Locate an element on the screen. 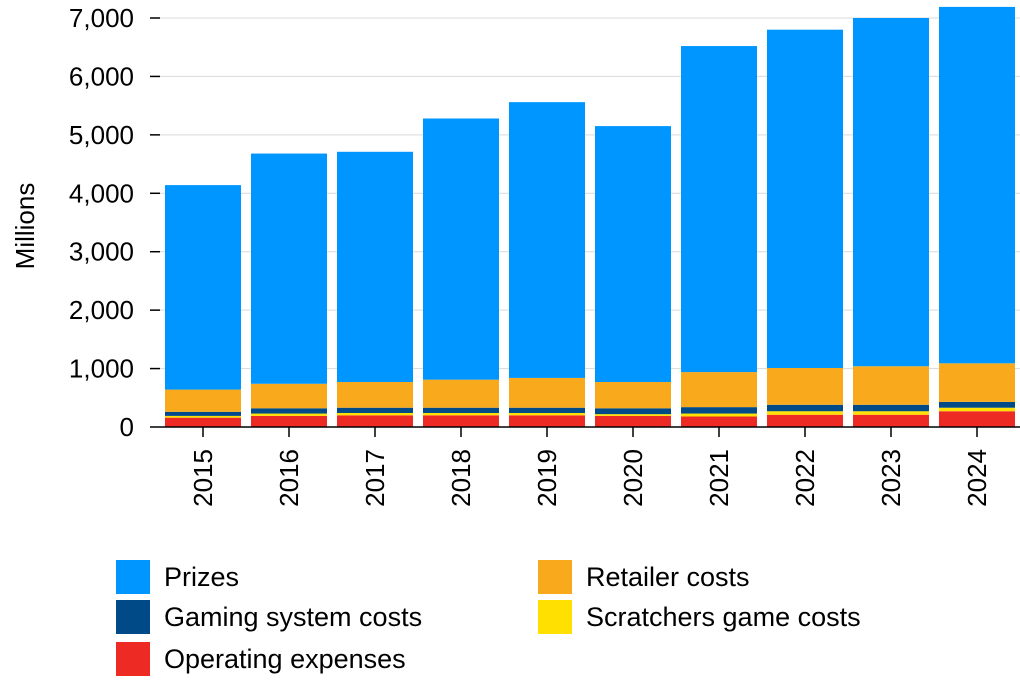  bar-scratchers-game-costs-2017 is located at coordinates (375, 414).